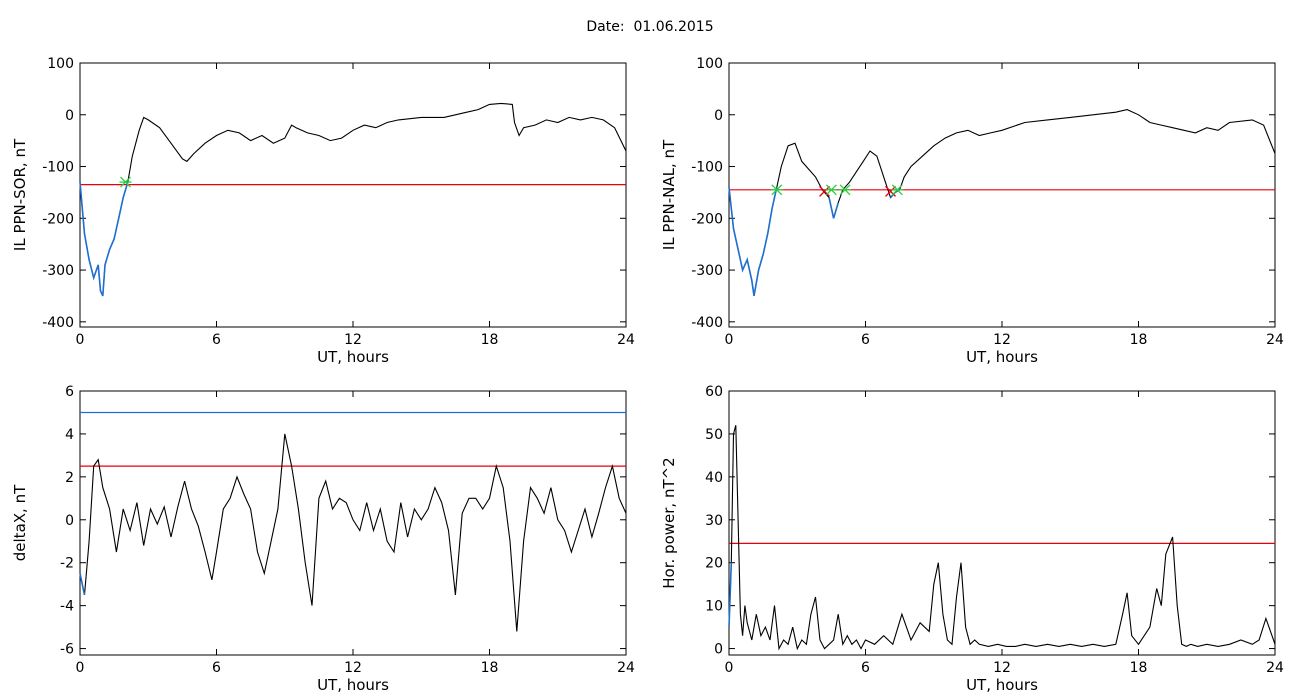 Image resolution: width=1300 pixels, height=700 pixels. I want to click on y-tick-label: 50, so click(714, 435).